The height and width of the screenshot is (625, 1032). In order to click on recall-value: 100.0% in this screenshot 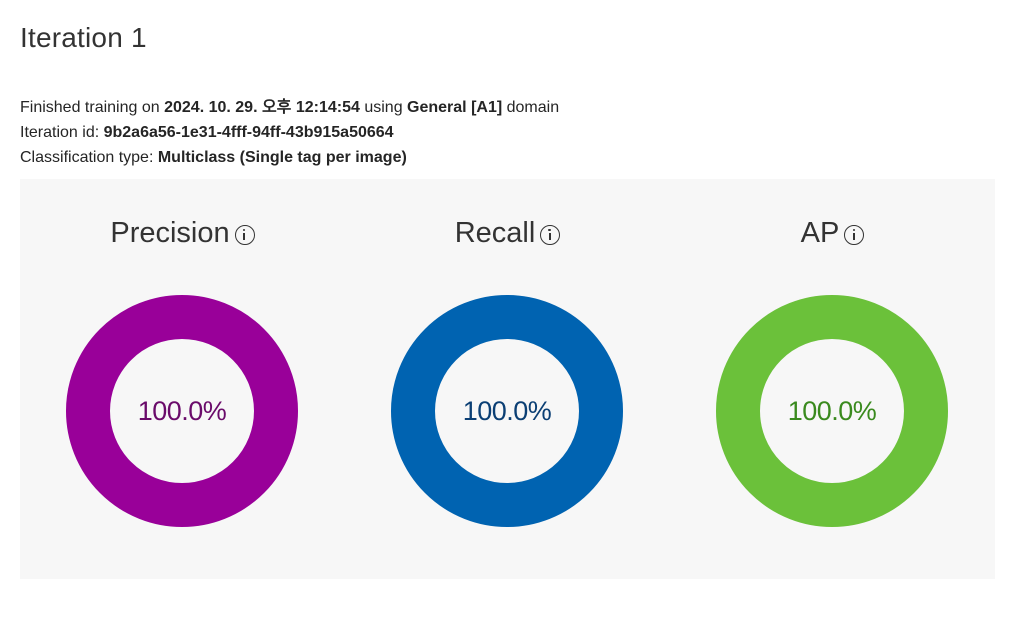, I will do `click(507, 410)`.